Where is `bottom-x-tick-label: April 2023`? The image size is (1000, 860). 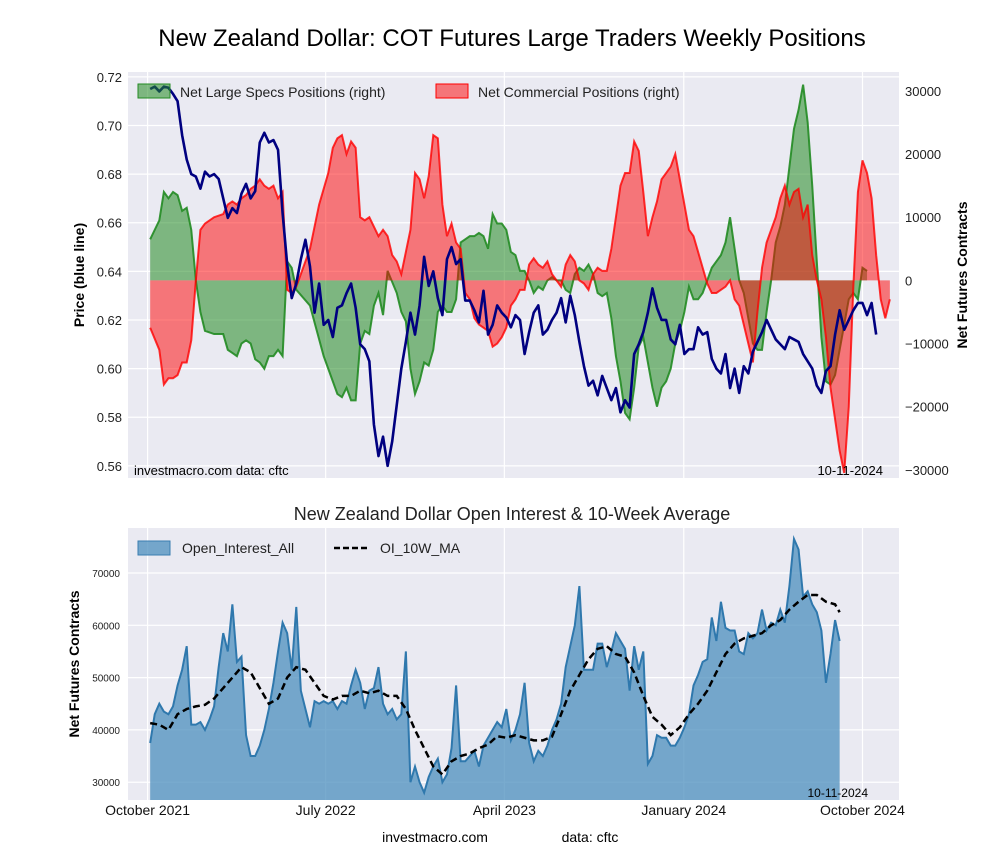
bottom-x-tick-label: April 2023 is located at coordinates (504, 810).